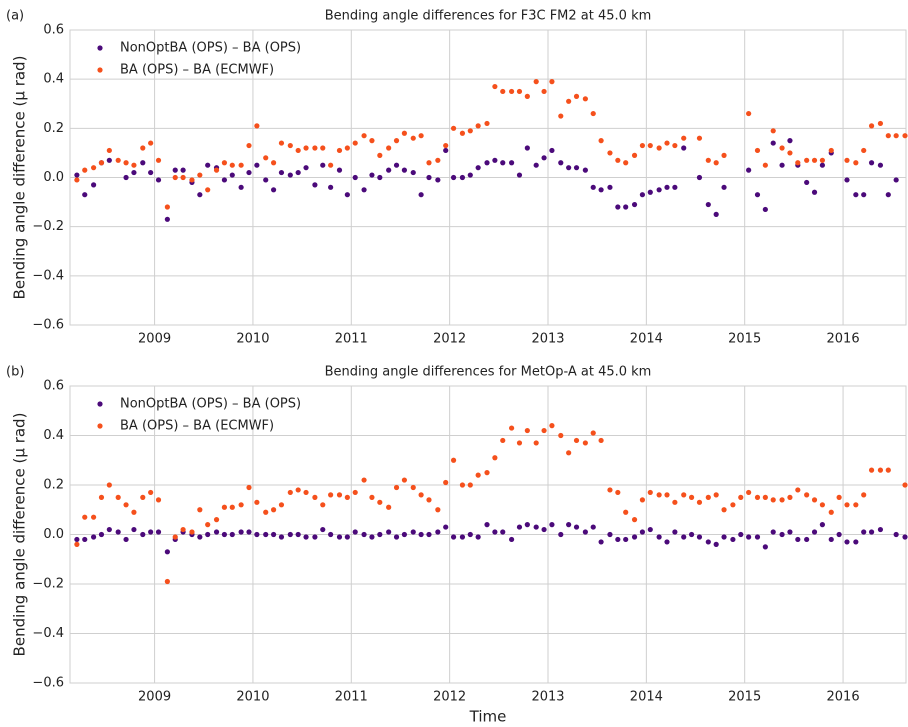 The height and width of the screenshot is (727, 908). I want to click on legend-marker, so click(100, 48).